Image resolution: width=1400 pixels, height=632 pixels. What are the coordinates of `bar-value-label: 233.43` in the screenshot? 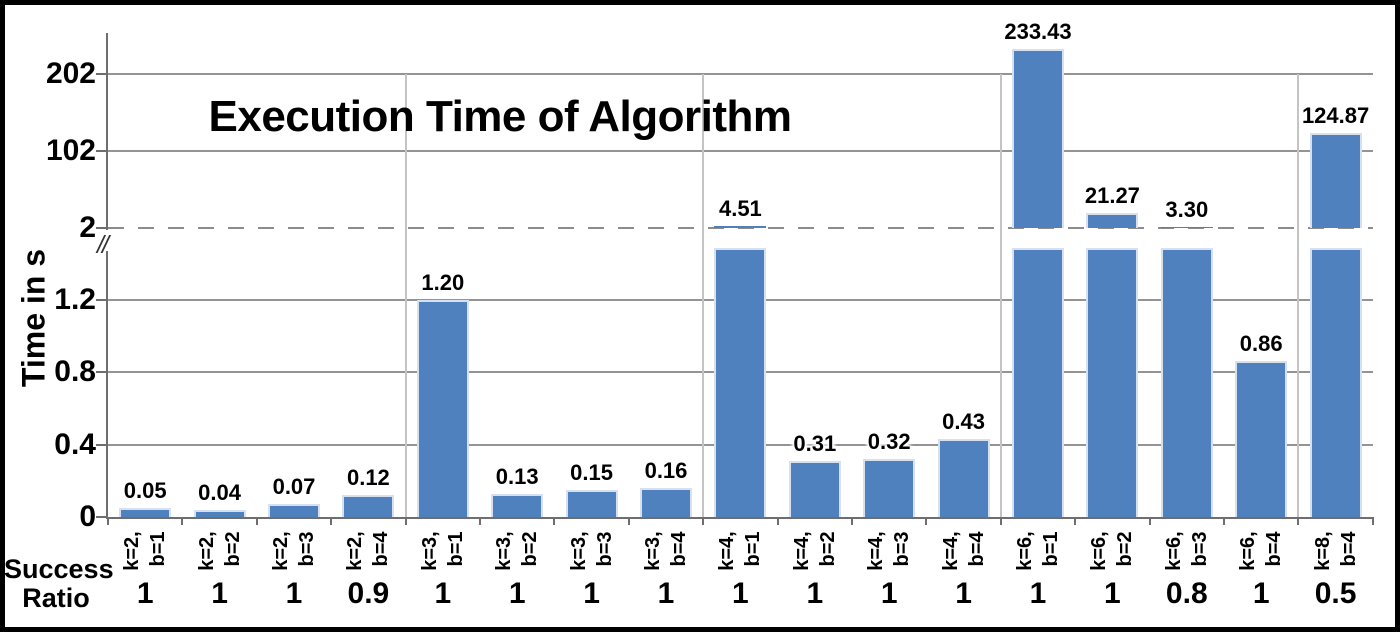 It's located at (1038, 31).